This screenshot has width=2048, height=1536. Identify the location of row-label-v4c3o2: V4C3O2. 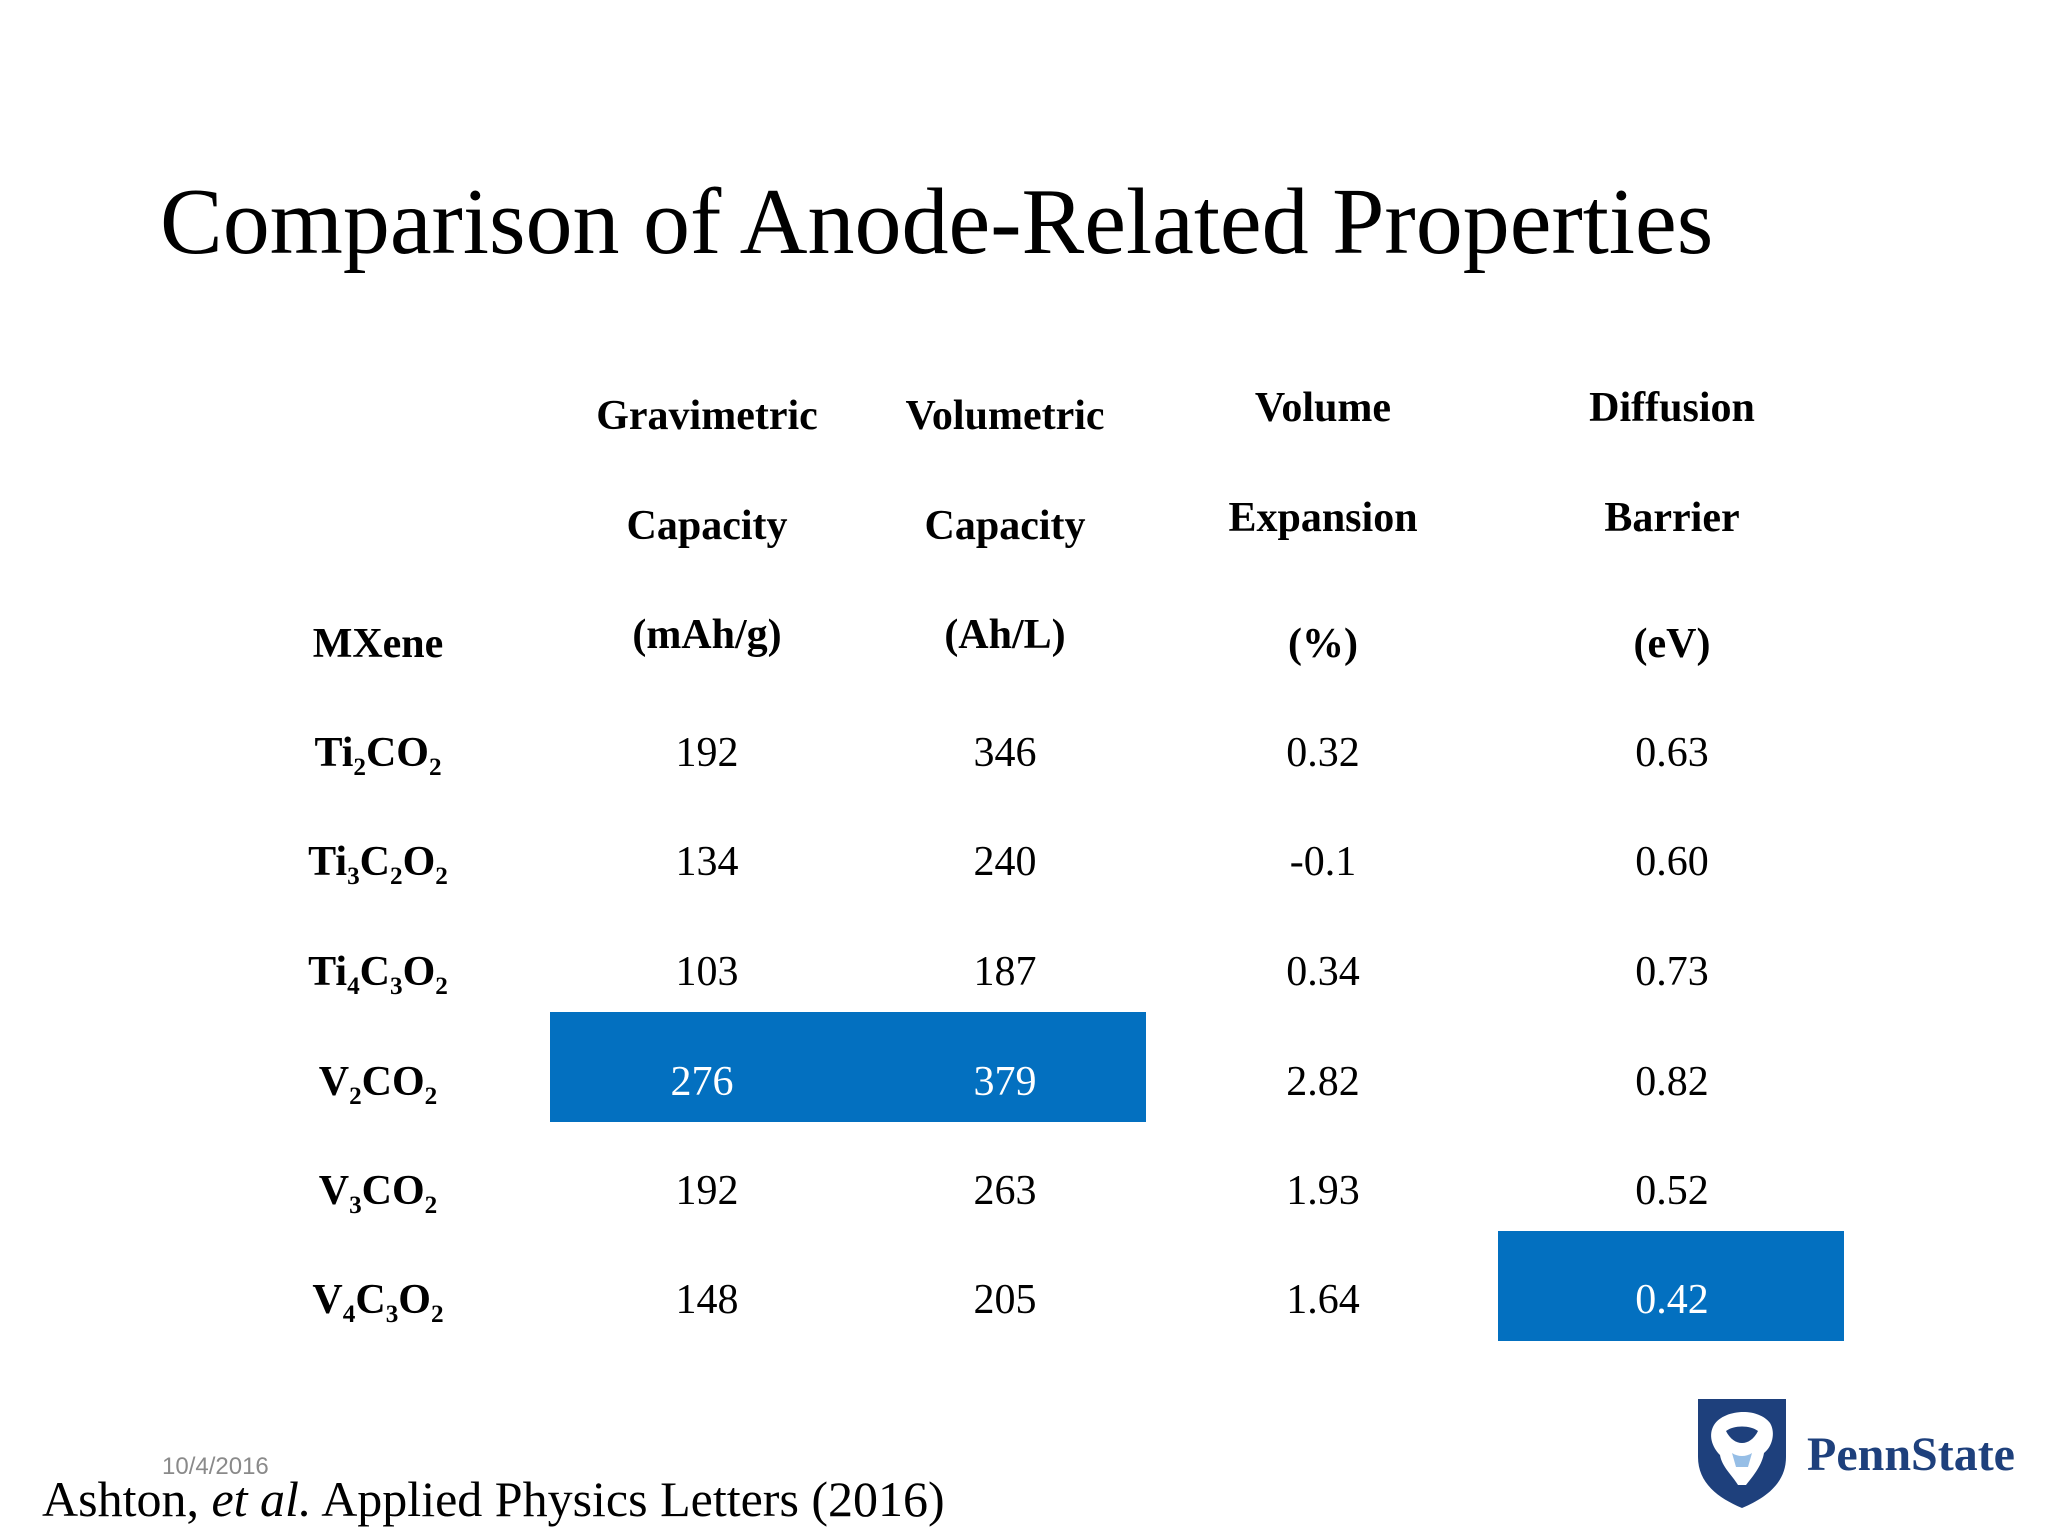
(378, 1302).